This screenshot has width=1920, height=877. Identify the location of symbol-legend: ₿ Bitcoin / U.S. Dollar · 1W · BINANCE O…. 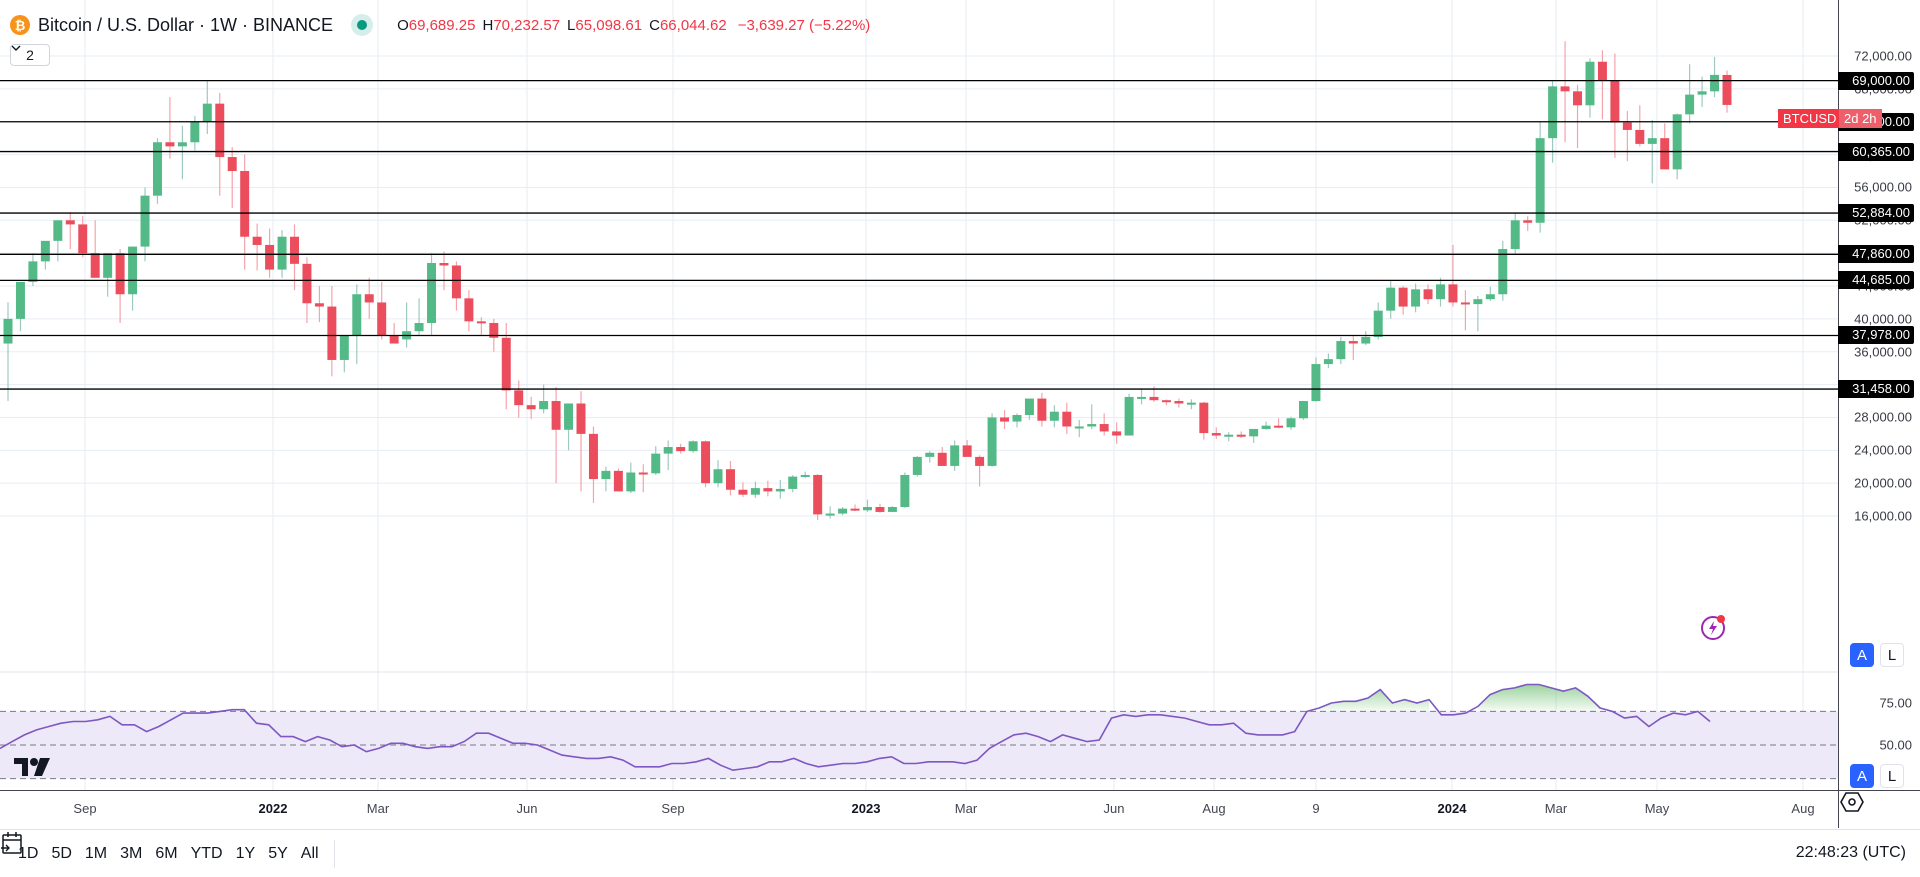
(440, 25).